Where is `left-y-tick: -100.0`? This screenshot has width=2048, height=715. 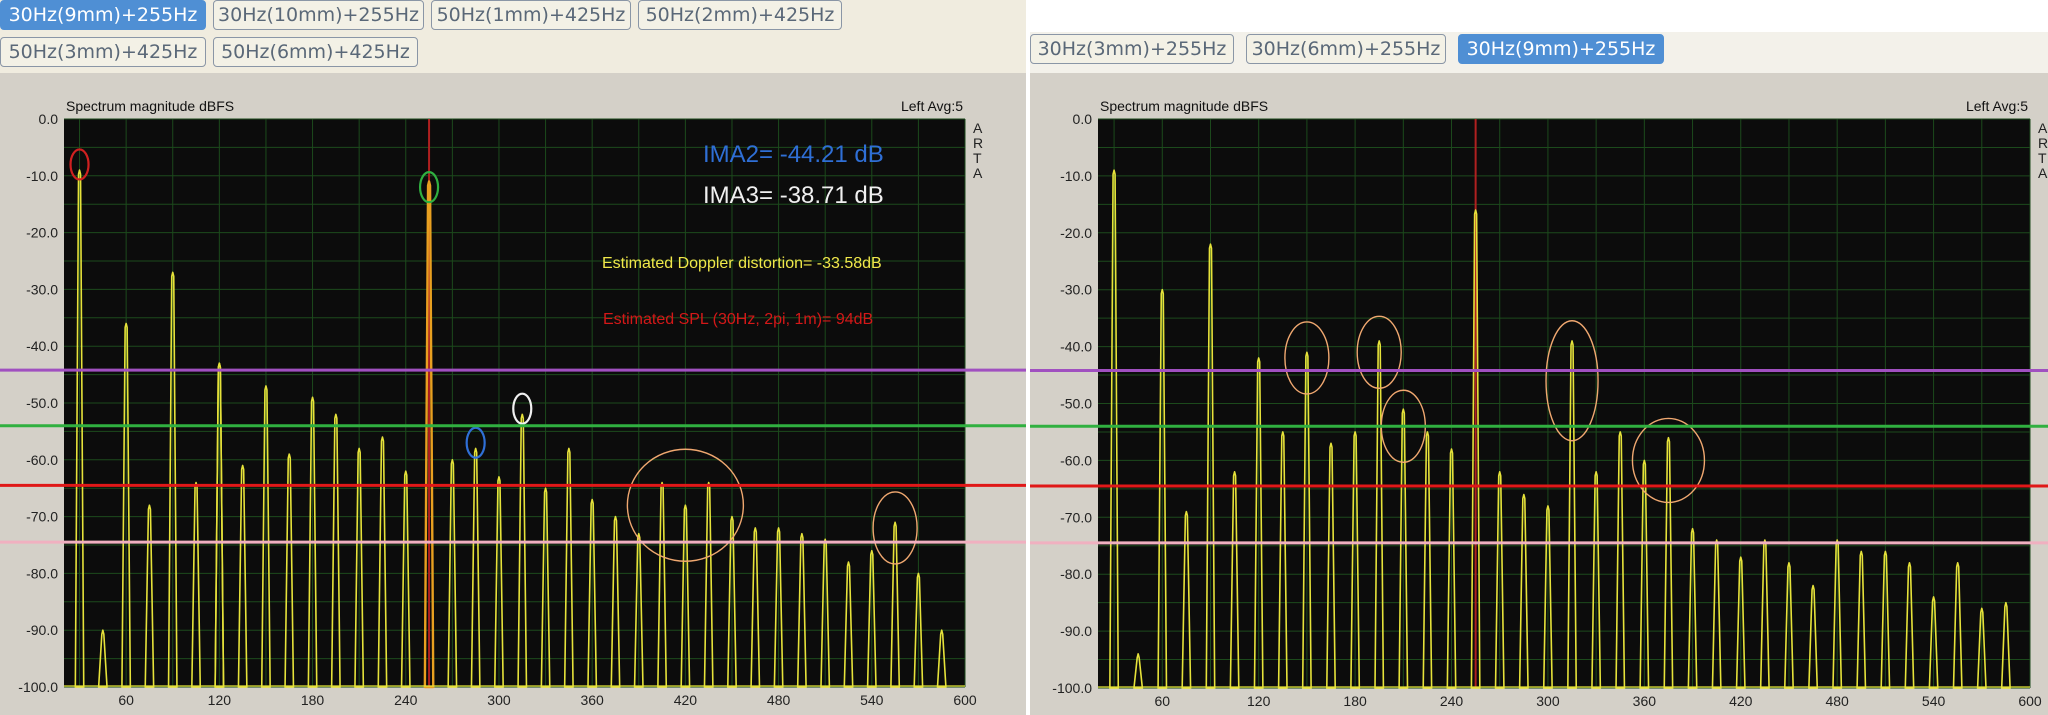 left-y-tick: -100.0 is located at coordinates (38, 687).